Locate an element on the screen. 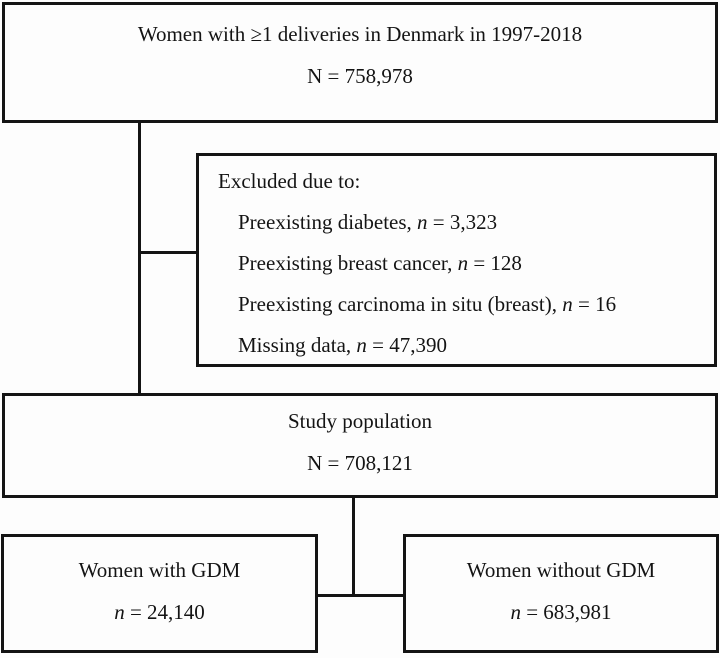 Image resolution: width=720 pixels, height=658 pixels. exclusion-item-text: Preexisting diabetes, is located at coordinates (328, 222).